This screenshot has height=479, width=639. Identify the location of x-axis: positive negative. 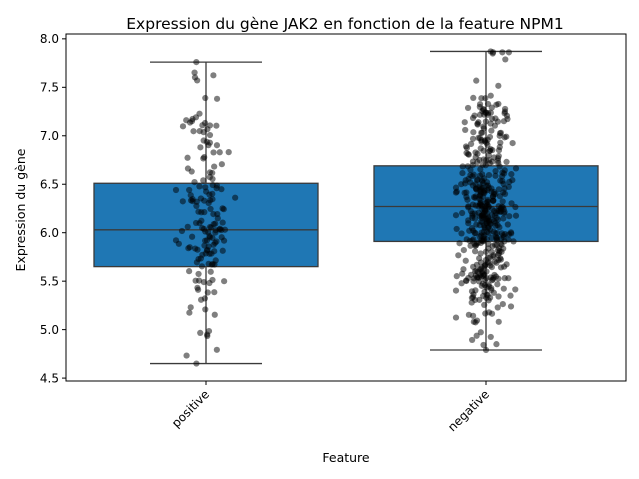
(330, 407).